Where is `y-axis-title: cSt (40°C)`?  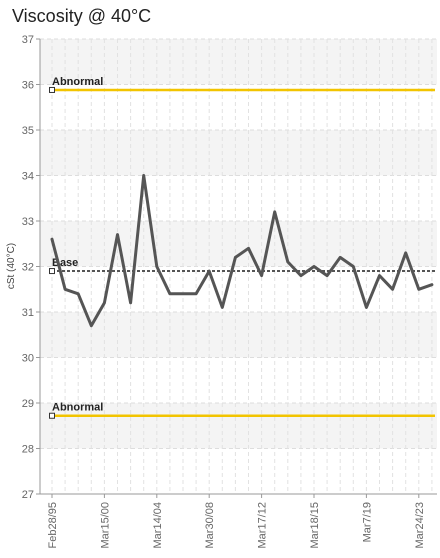 y-axis-title: cSt (40°C) is located at coordinates (11, 266).